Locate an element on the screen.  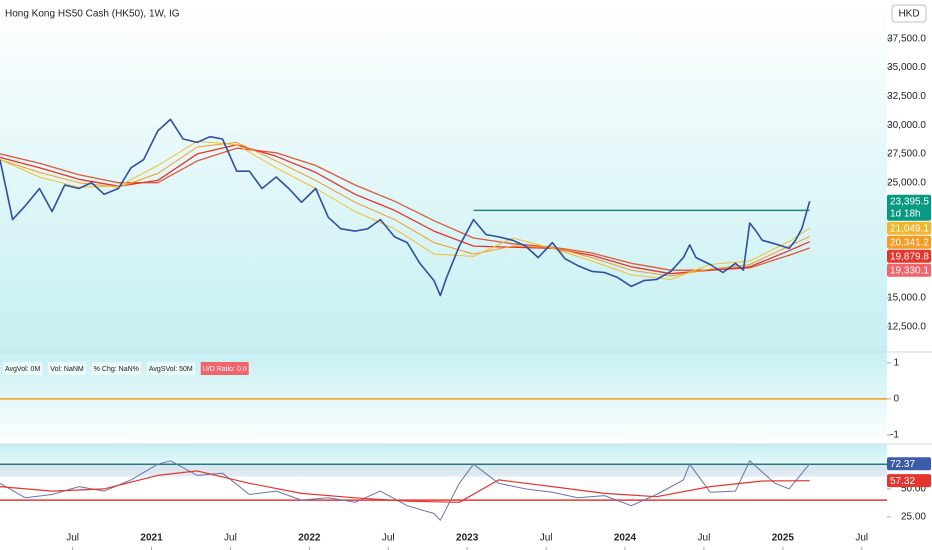
price-label: 23,395.5 is located at coordinates (909, 201).